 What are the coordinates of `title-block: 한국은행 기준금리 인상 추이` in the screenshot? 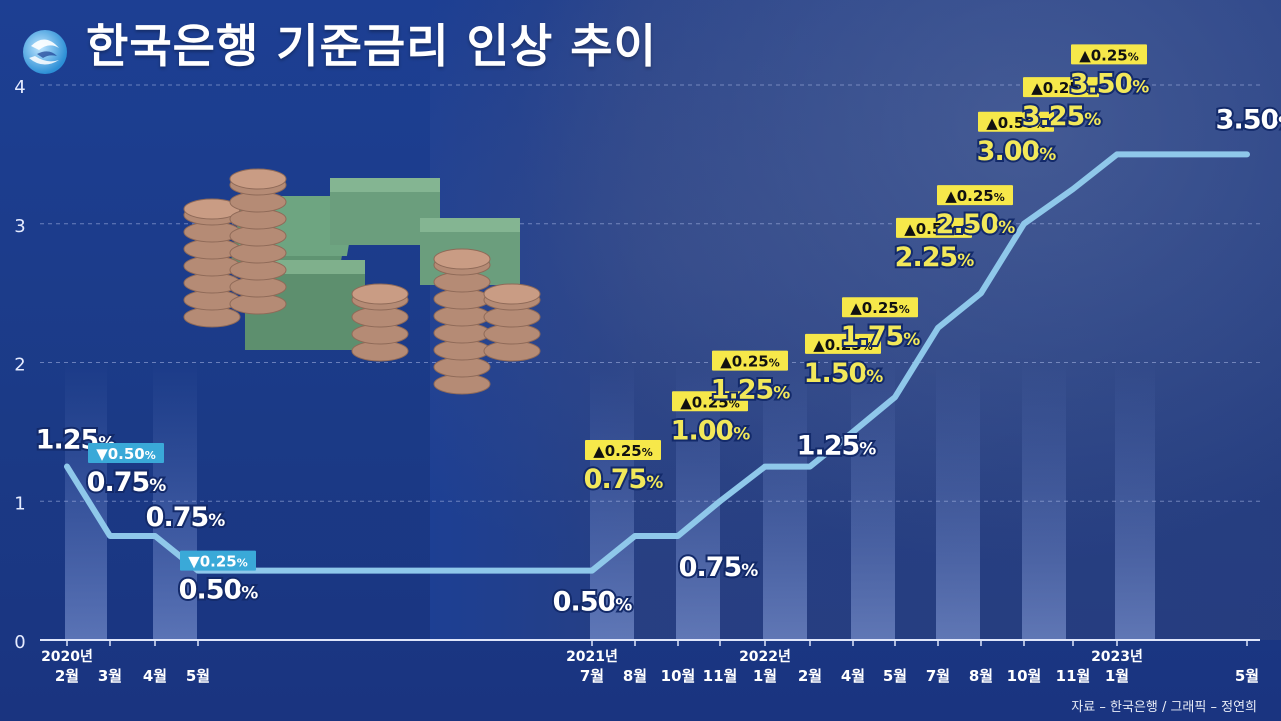 It's located at (339, 43).